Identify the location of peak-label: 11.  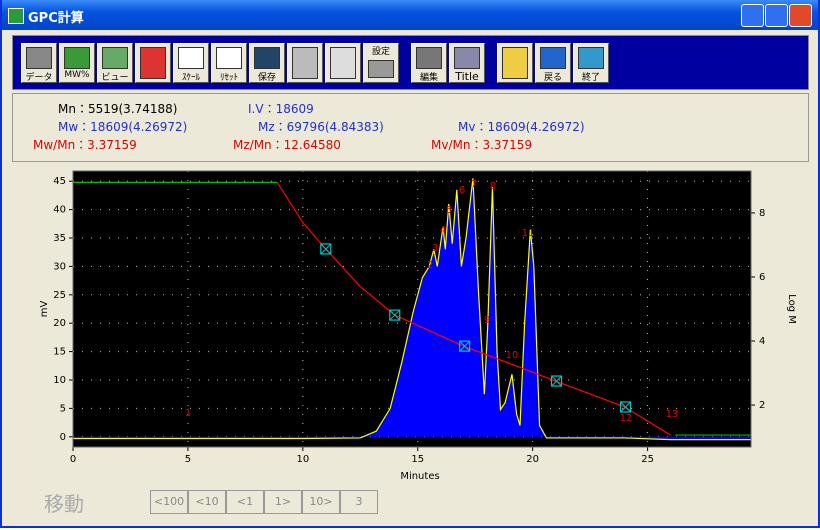
(528, 233).